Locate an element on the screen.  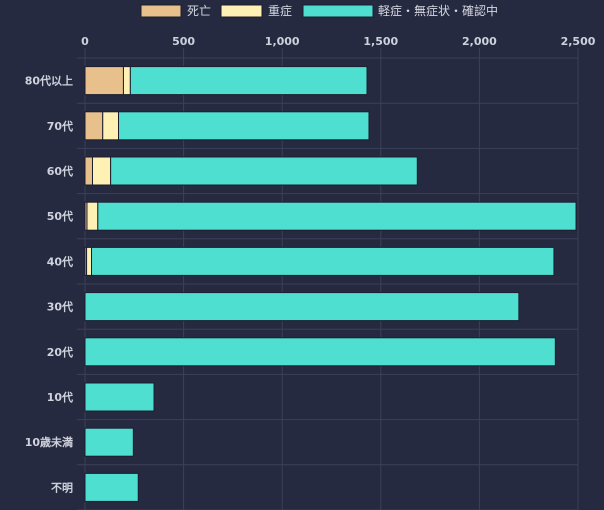
y-tick-label-4: 40代 is located at coordinates (60, 261).